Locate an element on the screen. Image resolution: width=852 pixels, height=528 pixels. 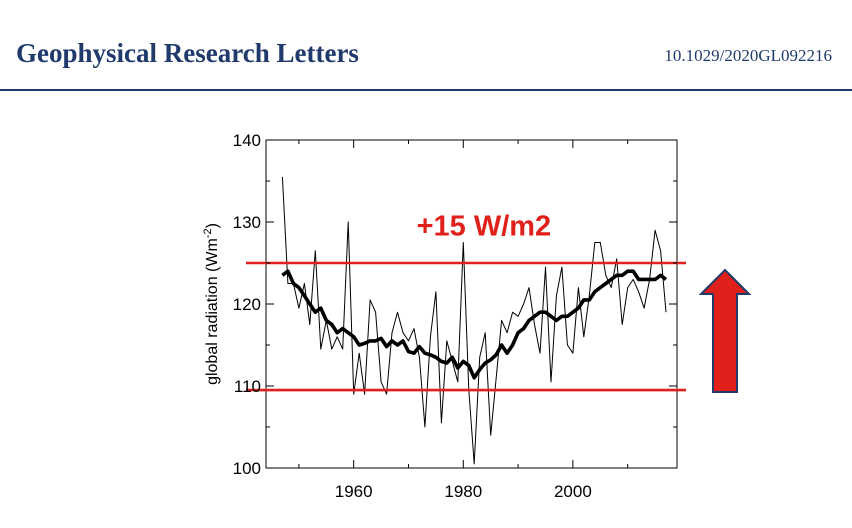
x-tick-label: 1960 is located at coordinates (354, 491).